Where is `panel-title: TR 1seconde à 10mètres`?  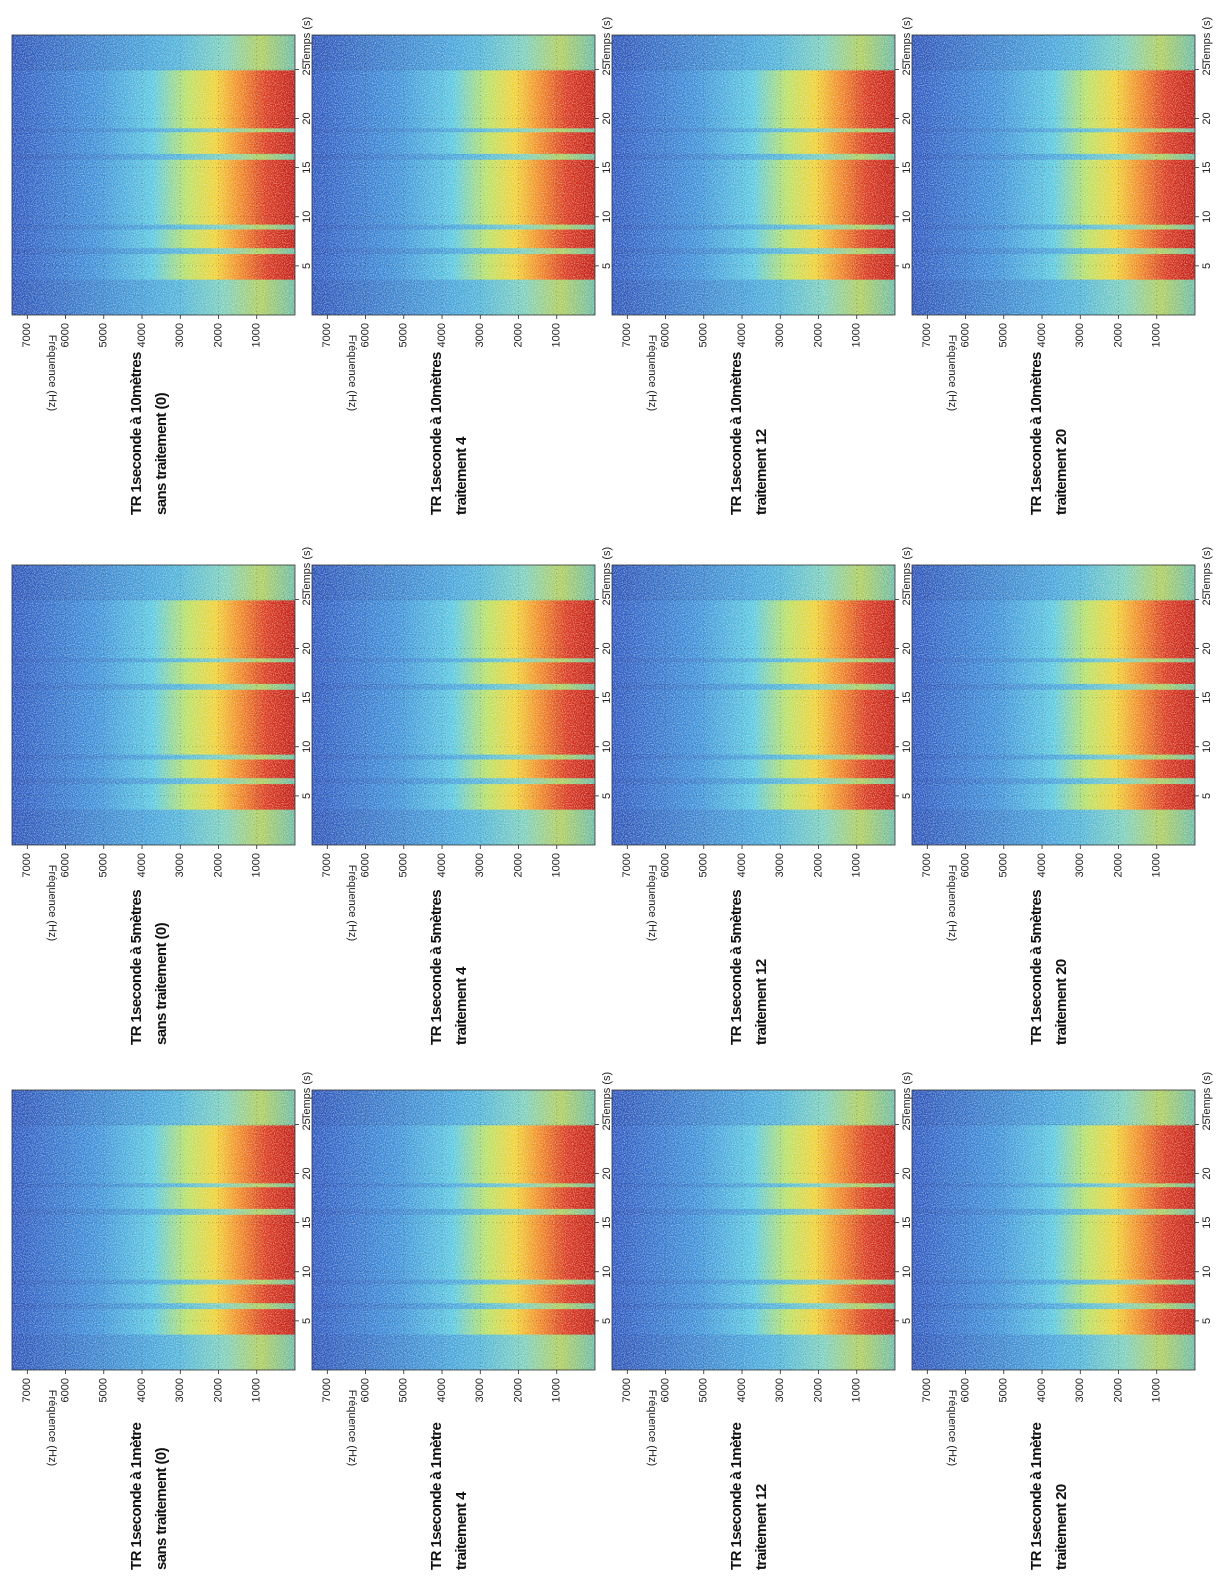 panel-title: TR 1seconde à 10mètres is located at coordinates (1036, 433).